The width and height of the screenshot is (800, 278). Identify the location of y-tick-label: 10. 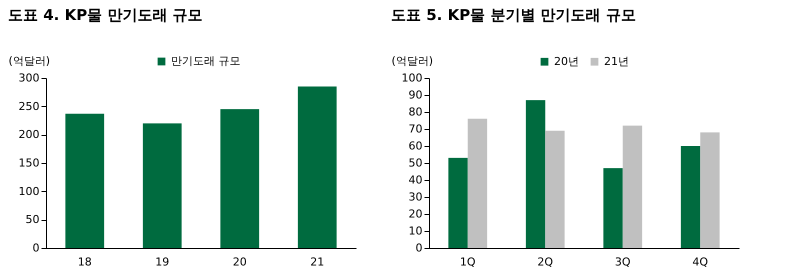
(415, 231).